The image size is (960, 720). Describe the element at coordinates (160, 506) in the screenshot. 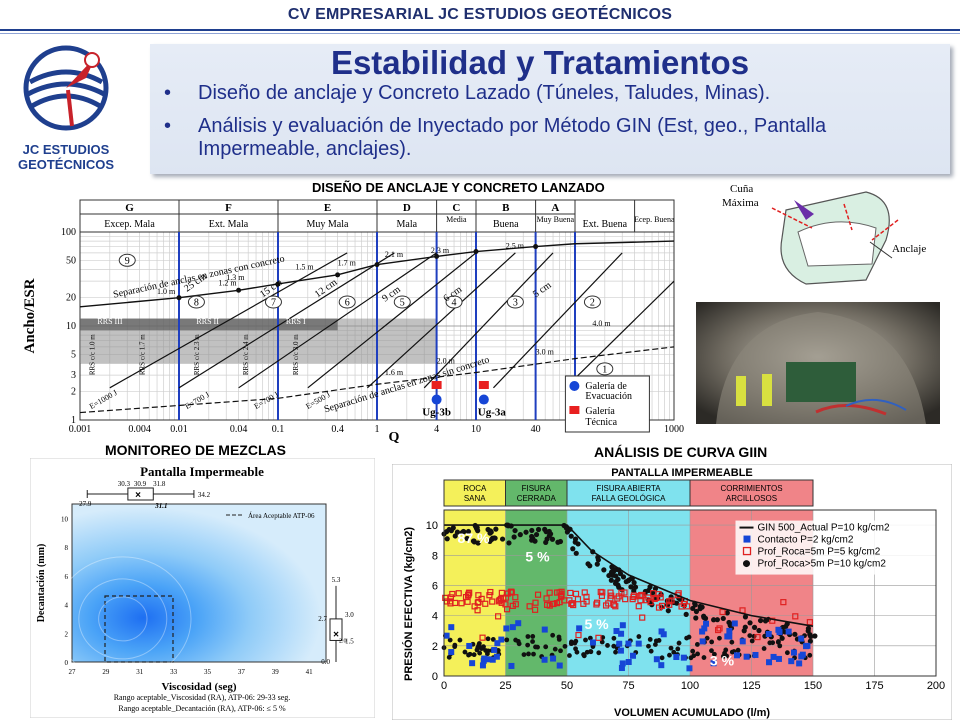

I see `boxplot-mean-value: 31.1` at that location.